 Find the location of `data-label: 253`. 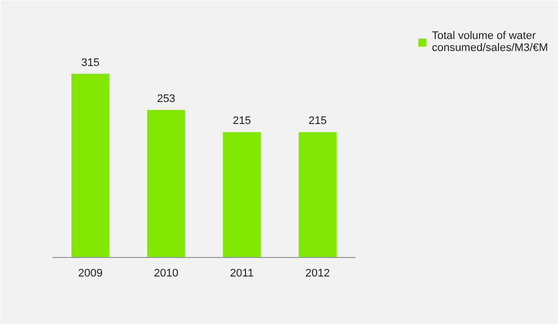

data-label: 253 is located at coordinates (166, 98).